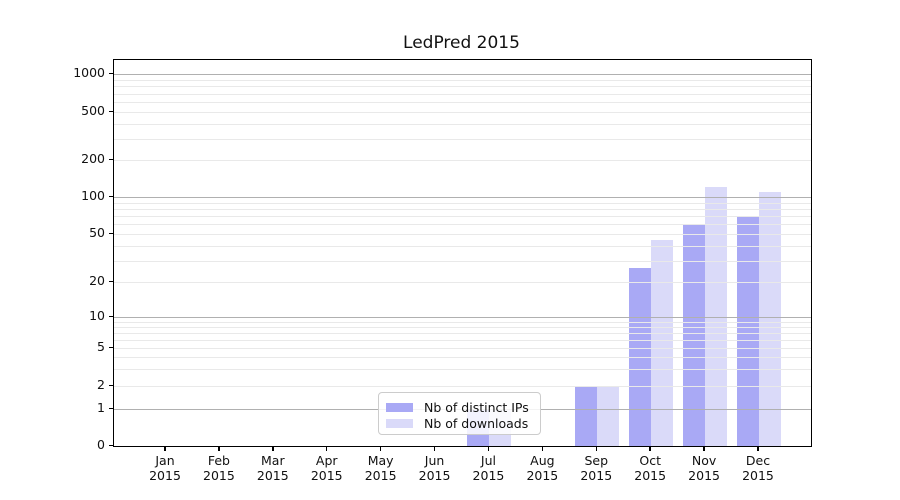  I want to click on legend-item-distinct-ips: Nb of distinct IPs, so click(459, 407).